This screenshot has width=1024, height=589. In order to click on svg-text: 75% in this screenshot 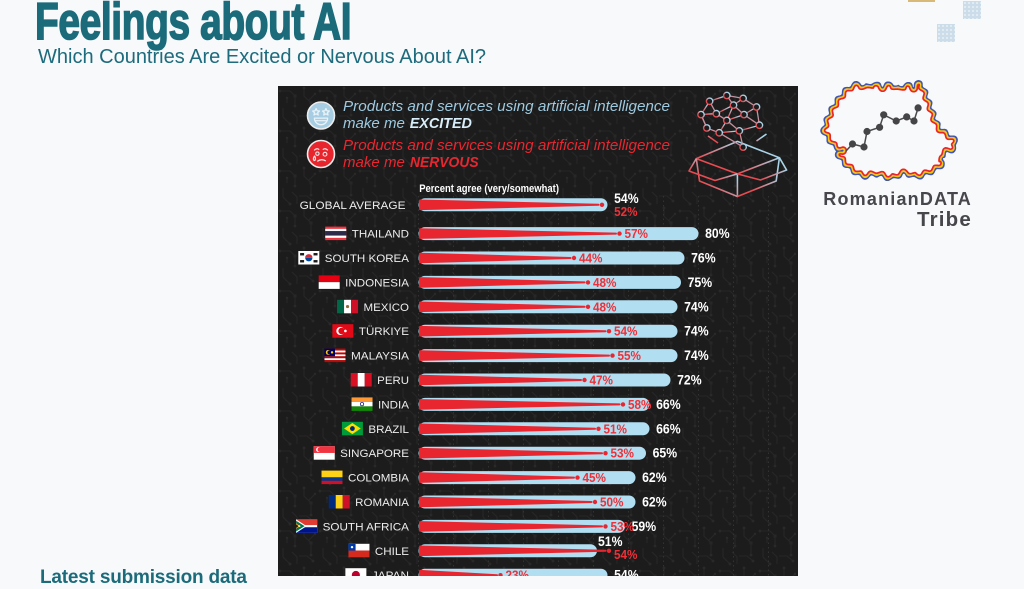, I will do `click(700, 282)`.